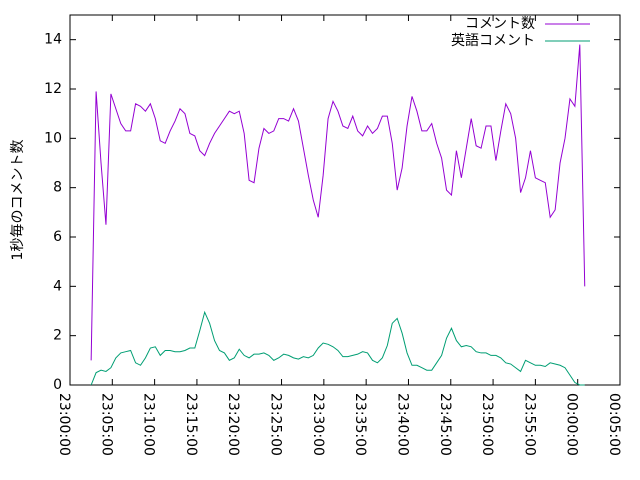  Describe the element at coordinates (57, 237) in the screenshot. I see `y-tick-label: 6` at that location.